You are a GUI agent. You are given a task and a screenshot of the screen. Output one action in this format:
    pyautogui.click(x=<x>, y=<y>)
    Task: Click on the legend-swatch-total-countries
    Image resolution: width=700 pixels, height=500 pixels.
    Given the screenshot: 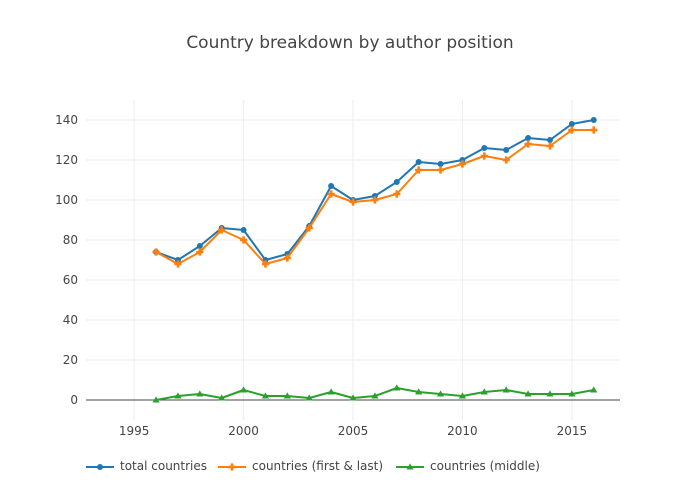 What is the action you would take?
    pyautogui.click(x=100, y=467)
    